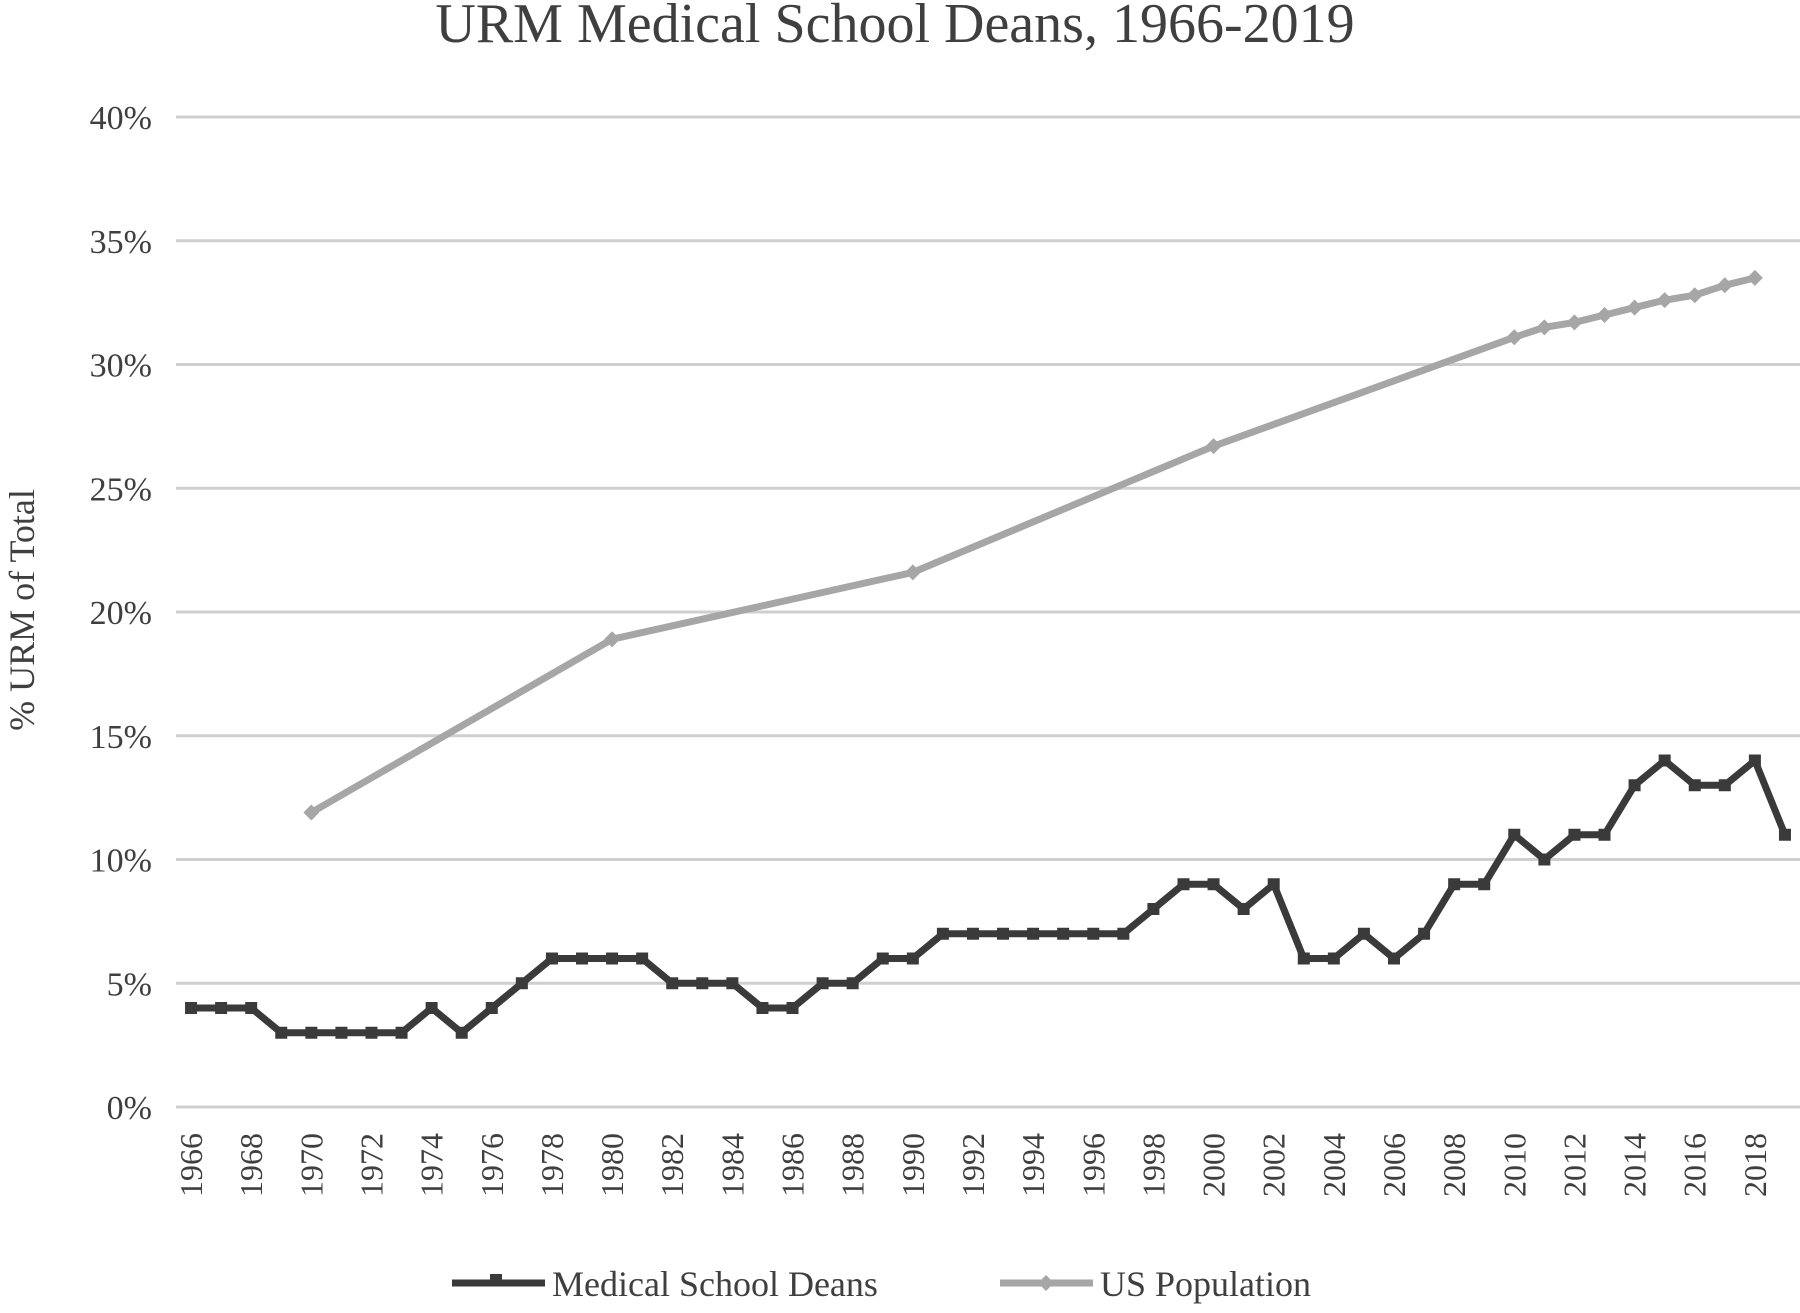 This screenshot has width=1800, height=1313. Describe the element at coordinates (121, 737) in the screenshot. I see `y-tick-label: 15%` at that location.